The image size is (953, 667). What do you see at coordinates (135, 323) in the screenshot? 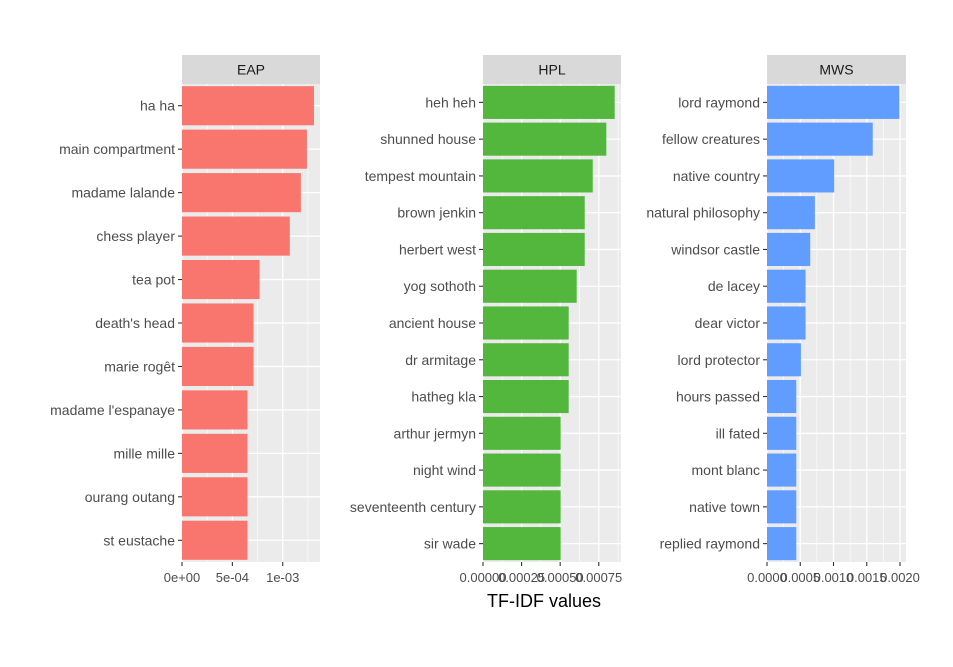
I see `y-tick-label: death's head` at bounding box center [135, 323].